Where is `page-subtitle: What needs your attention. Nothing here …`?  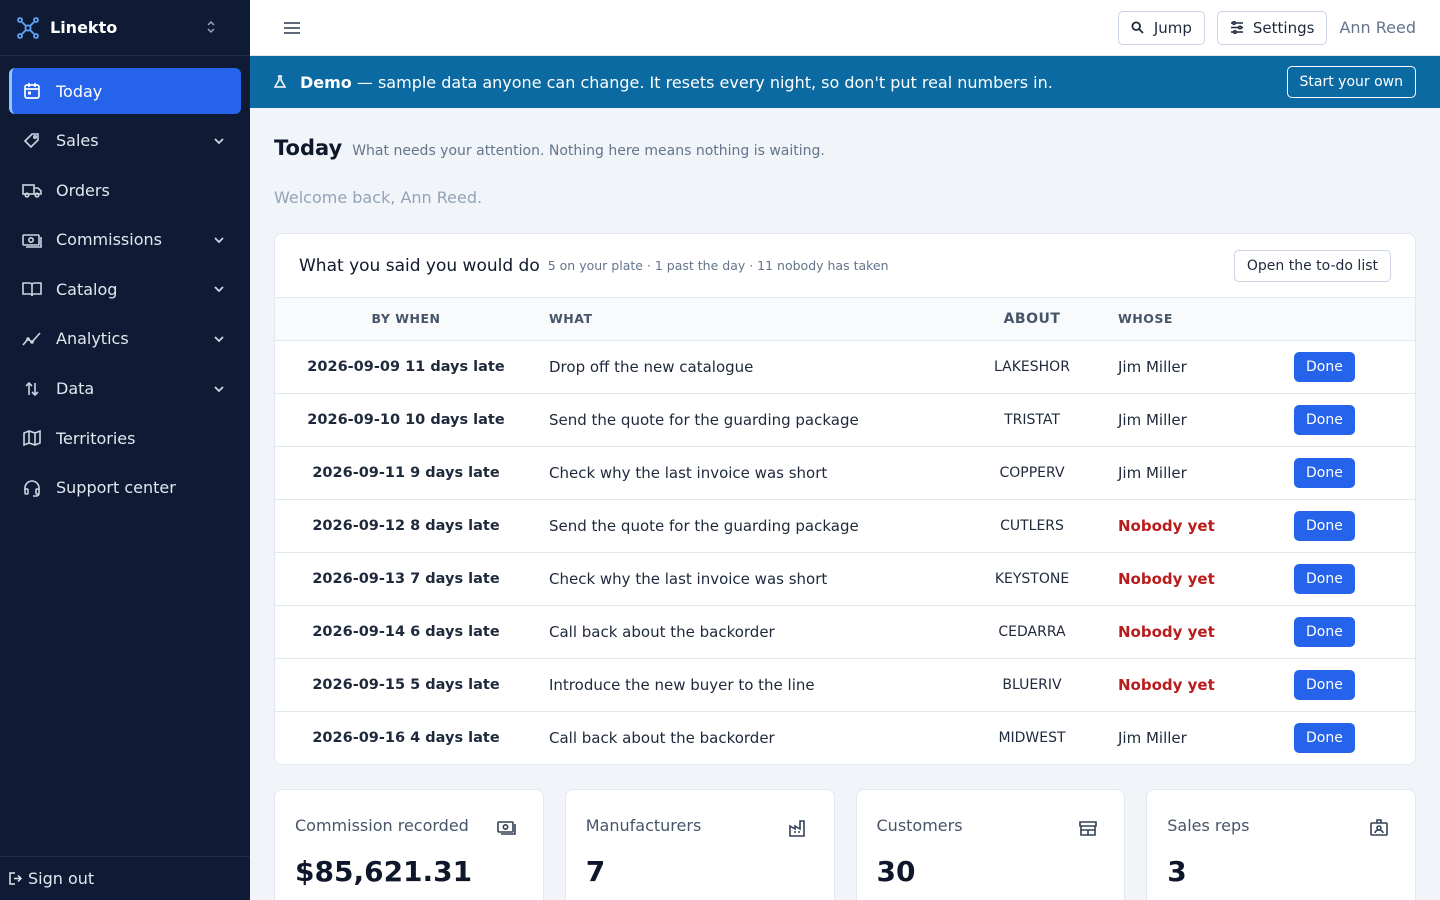
page-subtitle: What needs your attention. Nothing here … is located at coordinates (588, 151).